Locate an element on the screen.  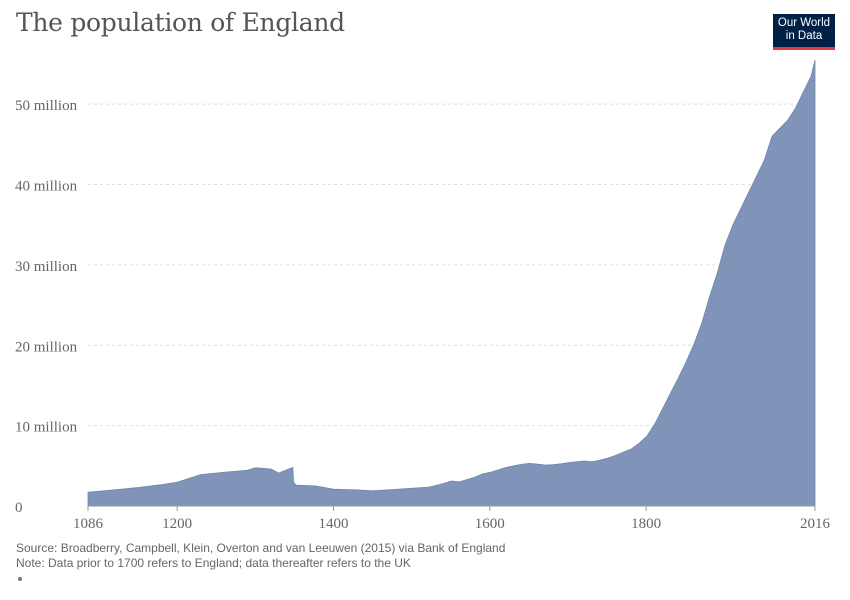
y-tick-label: 20 million is located at coordinates (46, 347).